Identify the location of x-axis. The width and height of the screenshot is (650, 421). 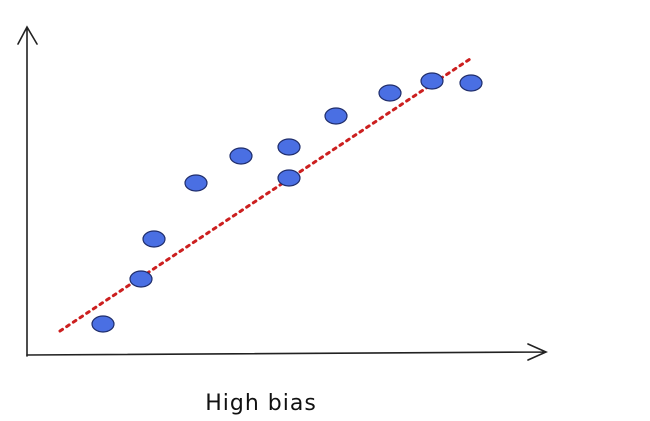
(287, 352).